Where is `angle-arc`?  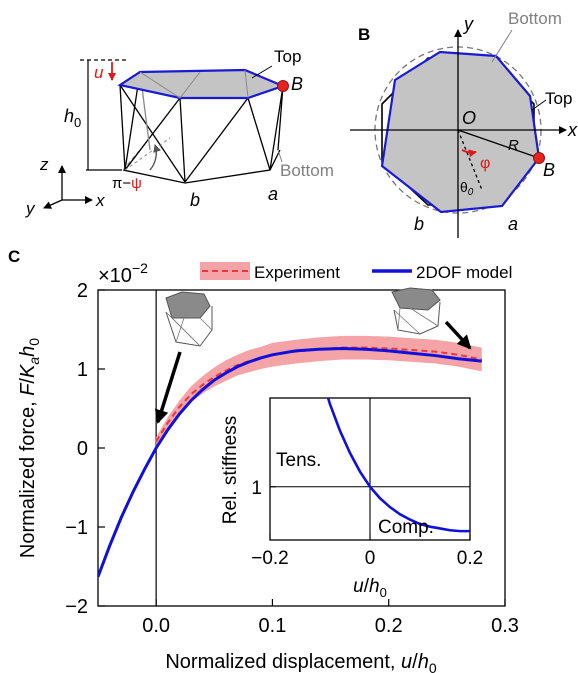
angle-arc is located at coordinates (155, 157).